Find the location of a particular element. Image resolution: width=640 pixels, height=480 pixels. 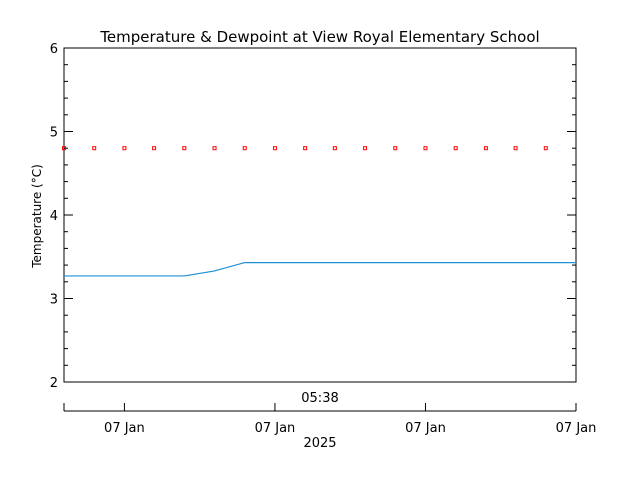

y-tick-label: 2 is located at coordinates (54, 383).